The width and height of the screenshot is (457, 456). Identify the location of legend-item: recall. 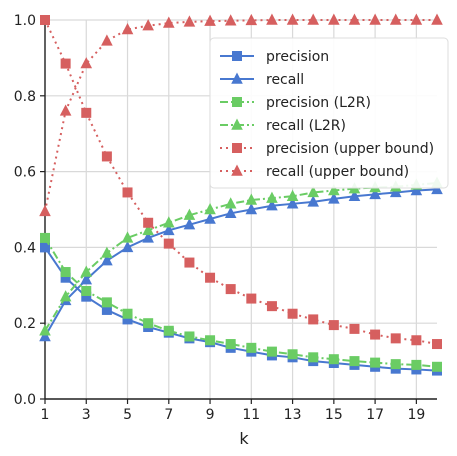
(262, 80).